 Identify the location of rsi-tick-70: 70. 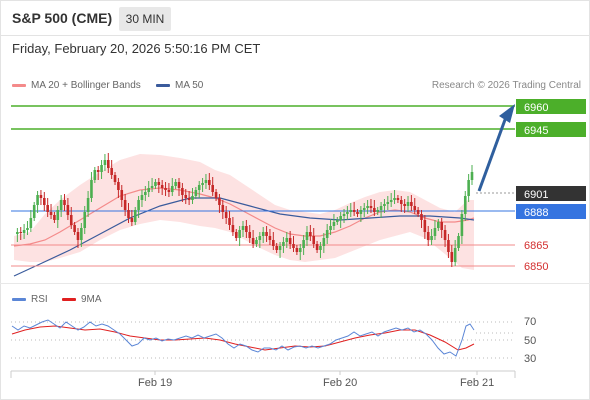
(530, 322).